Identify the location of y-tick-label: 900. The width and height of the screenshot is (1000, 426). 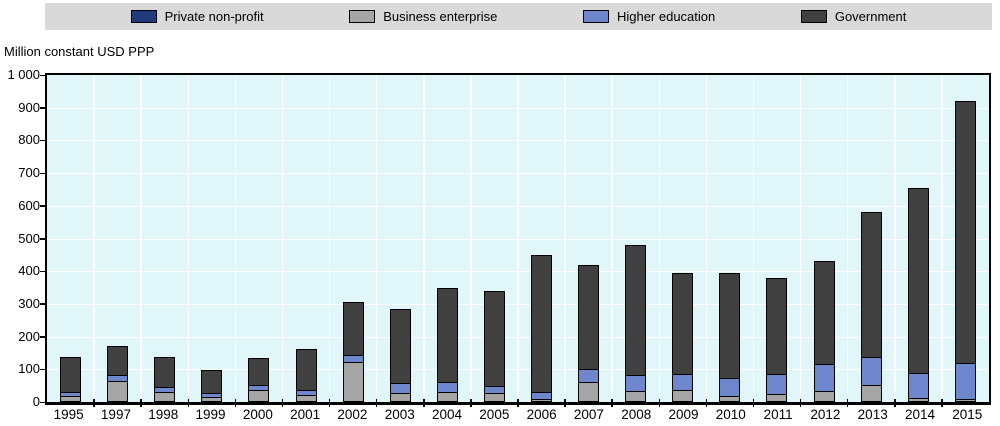
(29, 107).